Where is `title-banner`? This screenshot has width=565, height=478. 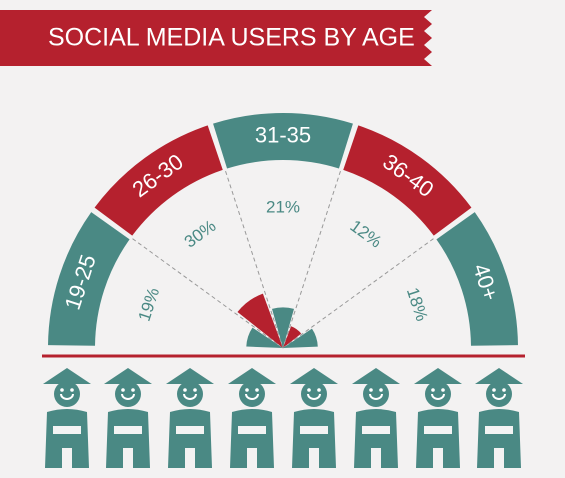
title-banner is located at coordinates (216, 38).